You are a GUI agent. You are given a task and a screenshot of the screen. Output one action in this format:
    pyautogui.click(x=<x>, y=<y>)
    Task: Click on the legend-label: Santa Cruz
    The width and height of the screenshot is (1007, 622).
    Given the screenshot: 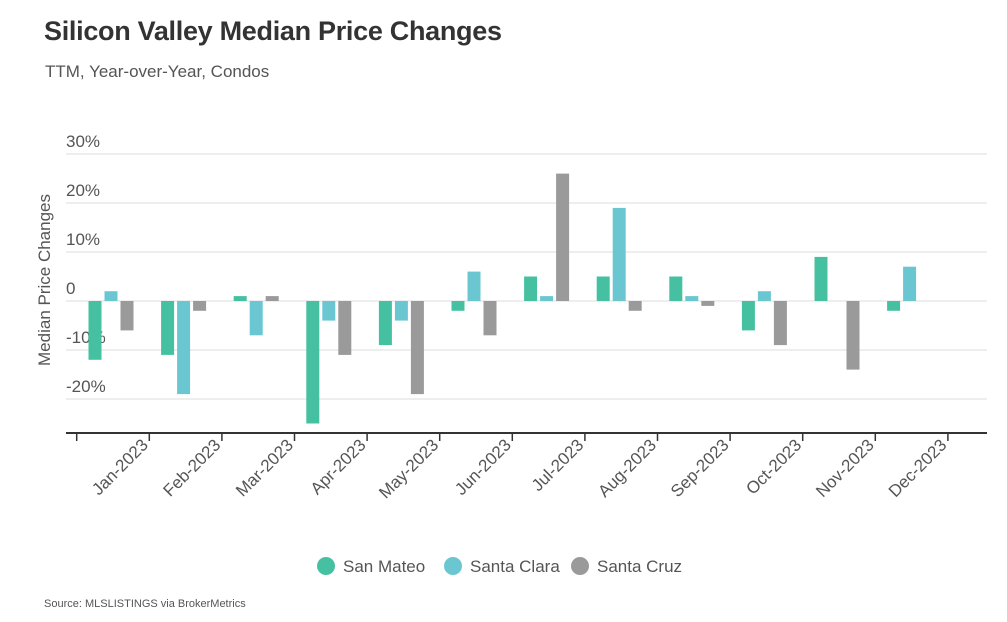 What is the action you would take?
    pyautogui.click(x=639, y=566)
    